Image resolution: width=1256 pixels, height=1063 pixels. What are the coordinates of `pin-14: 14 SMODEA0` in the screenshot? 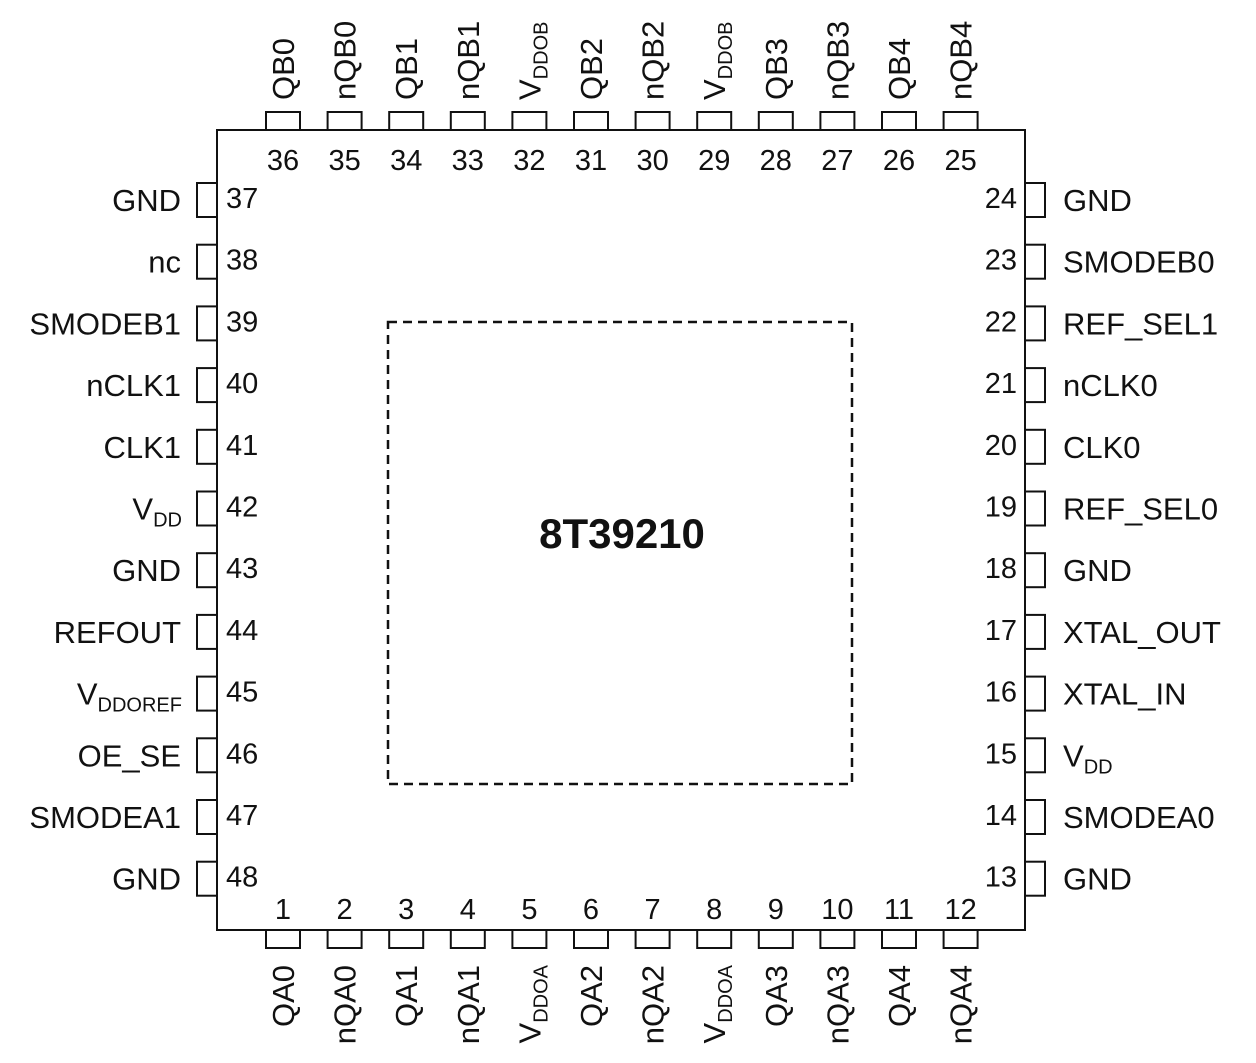 It's located at (1100, 817).